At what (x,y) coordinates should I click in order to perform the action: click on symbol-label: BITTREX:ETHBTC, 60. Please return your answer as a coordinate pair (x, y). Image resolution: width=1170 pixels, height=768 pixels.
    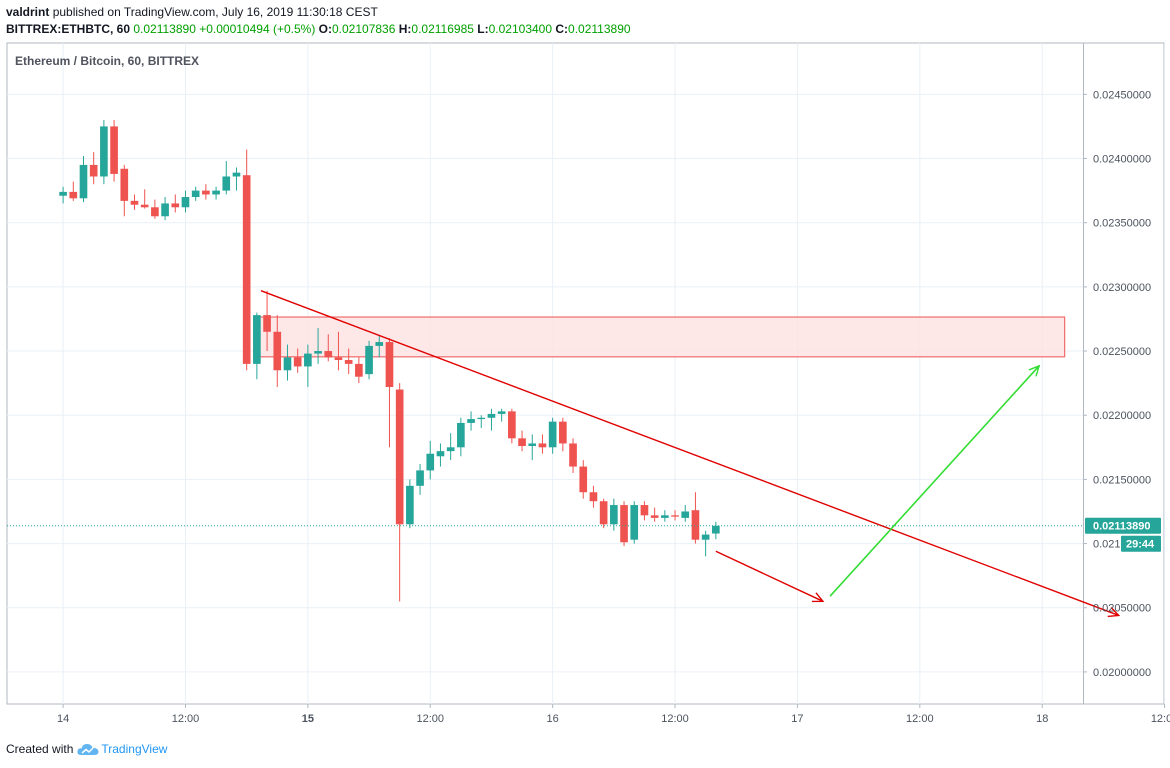
    Looking at the image, I should click on (68, 29).